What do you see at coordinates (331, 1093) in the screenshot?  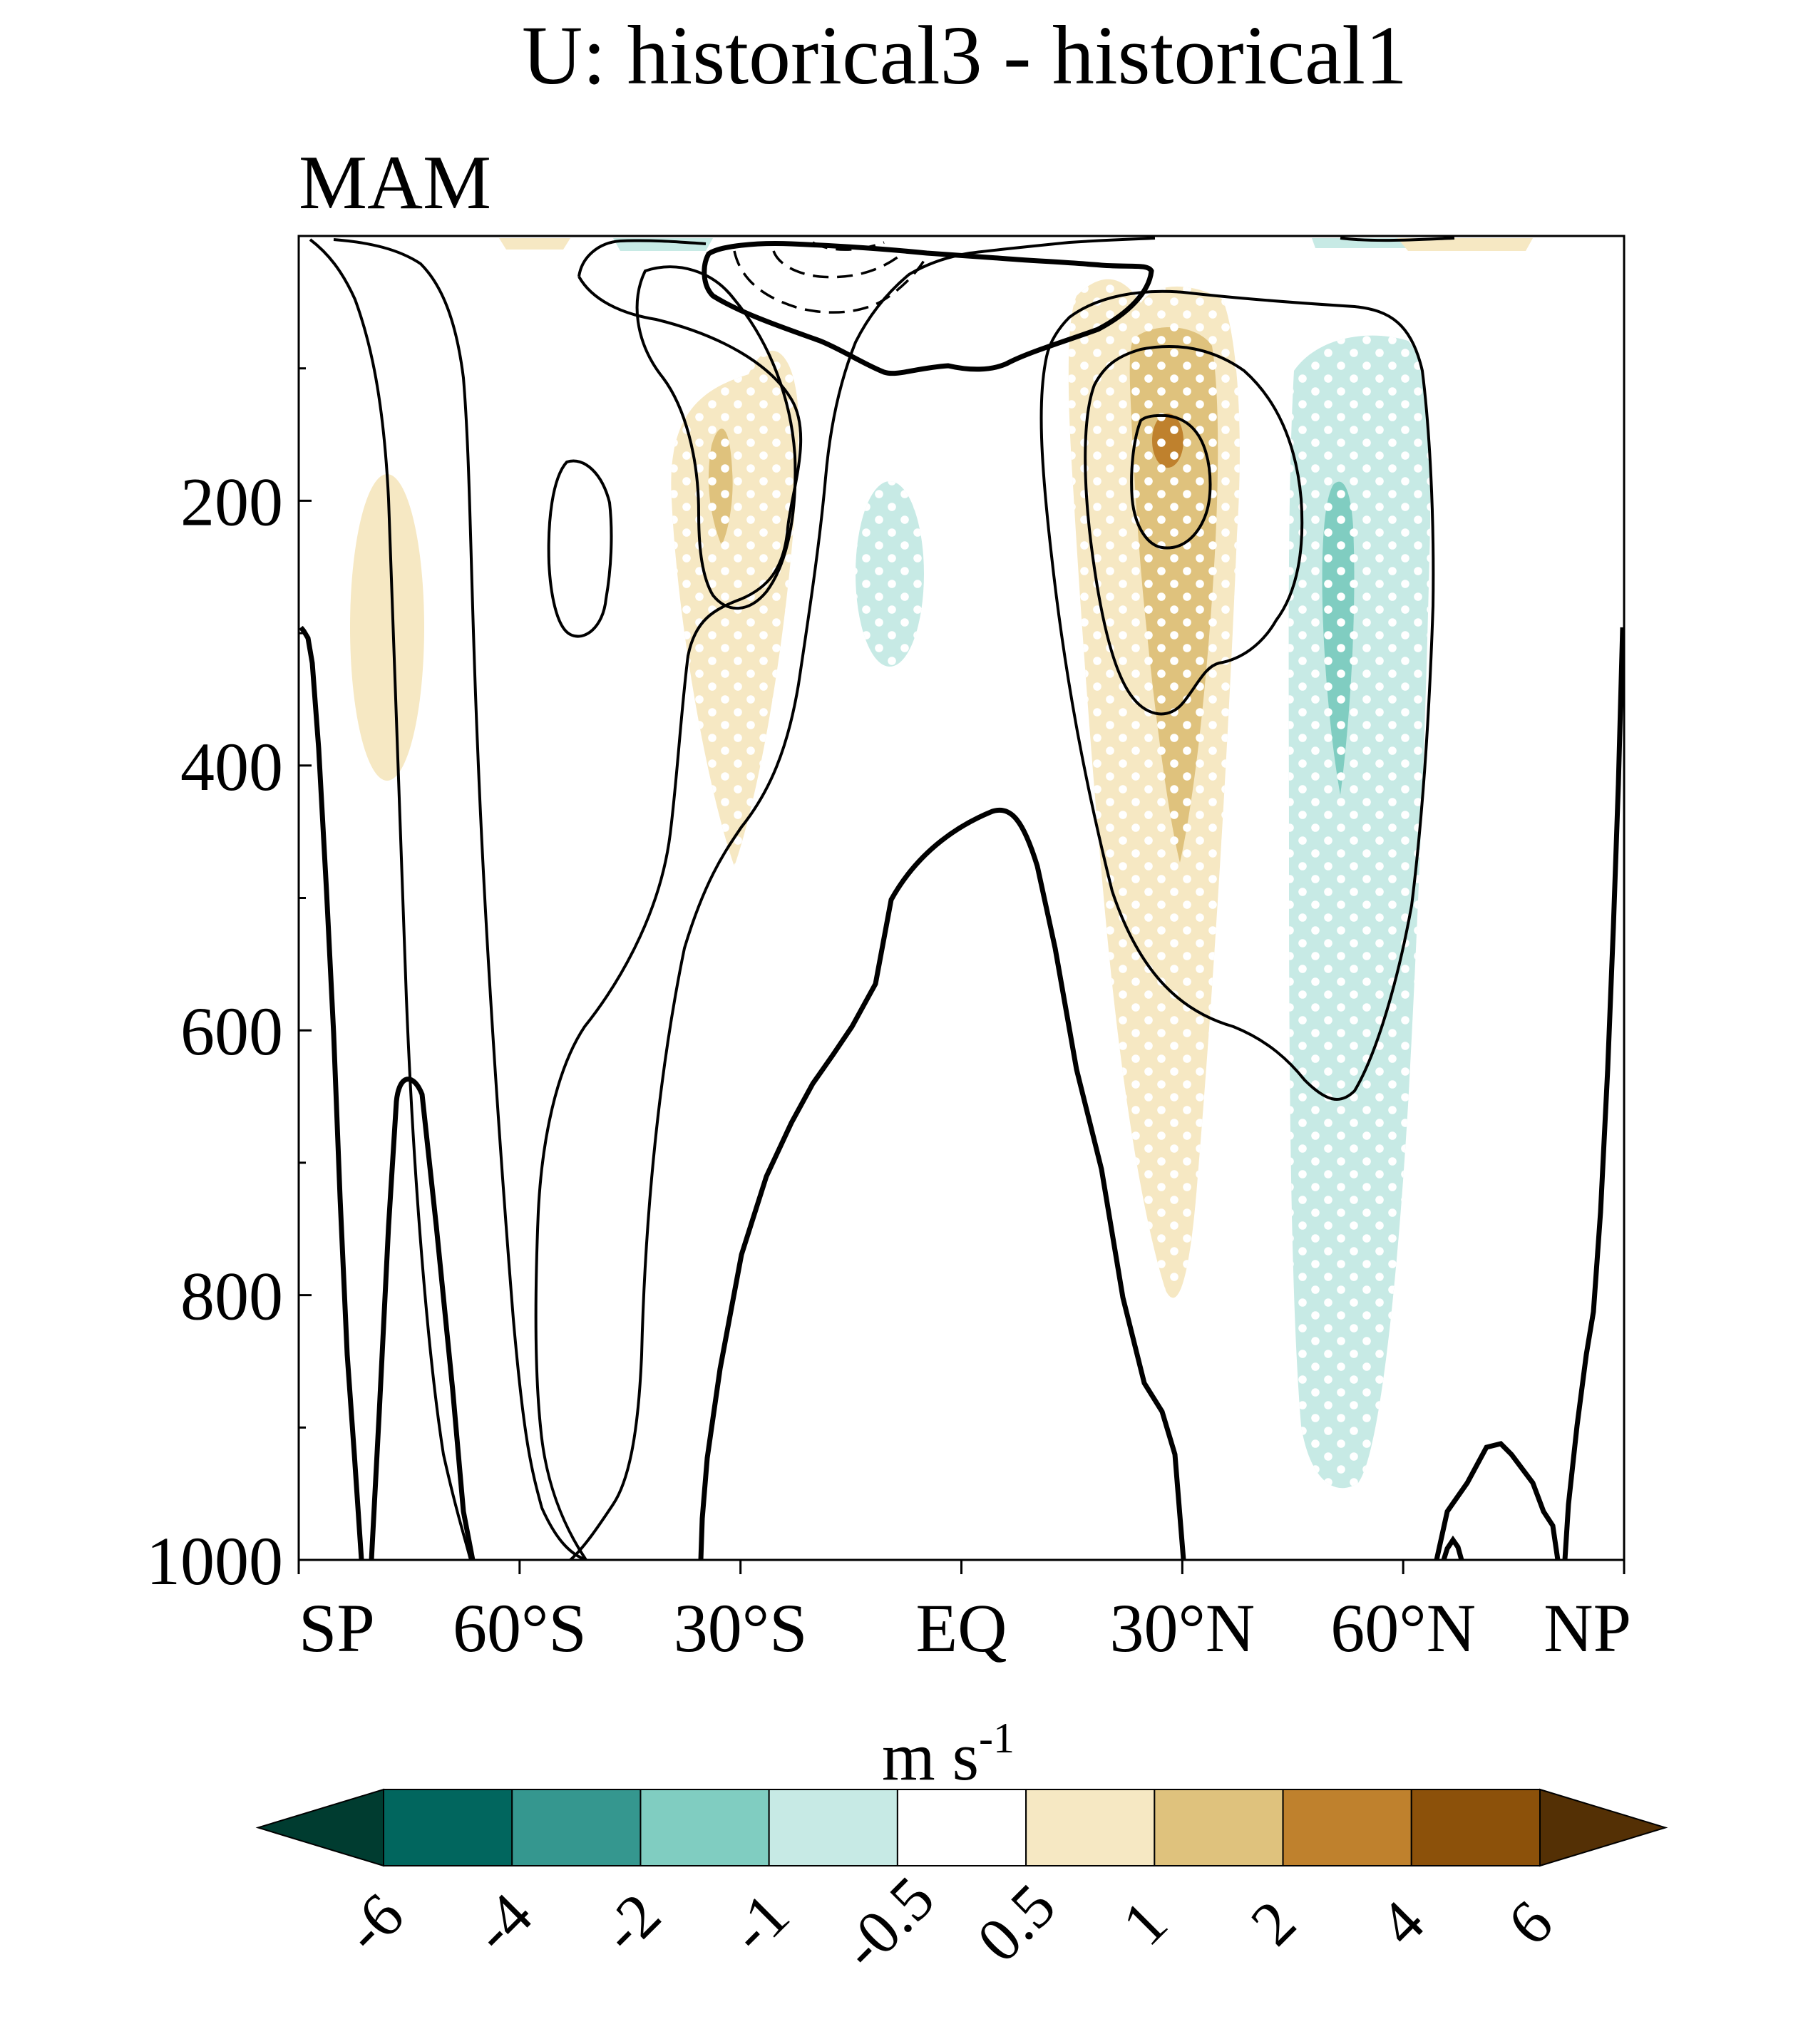 I see `contour-zero-south-polar` at bounding box center [331, 1093].